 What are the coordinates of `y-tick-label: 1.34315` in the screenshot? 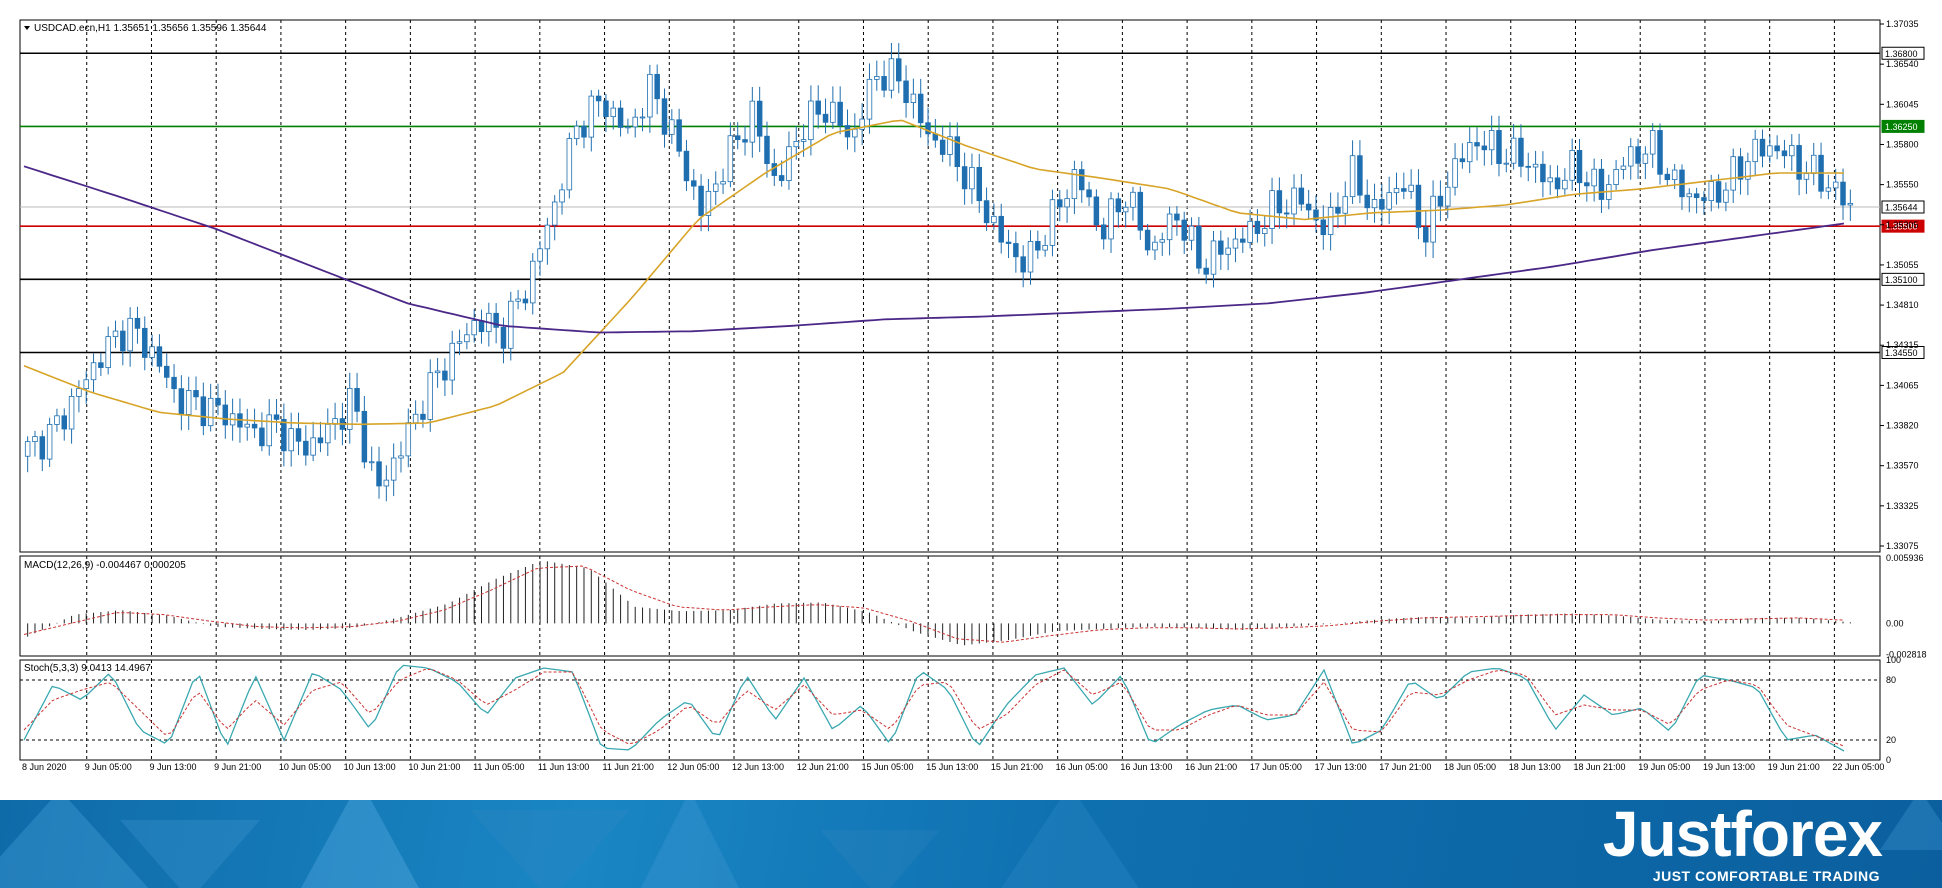 It's located at (1902, 345).